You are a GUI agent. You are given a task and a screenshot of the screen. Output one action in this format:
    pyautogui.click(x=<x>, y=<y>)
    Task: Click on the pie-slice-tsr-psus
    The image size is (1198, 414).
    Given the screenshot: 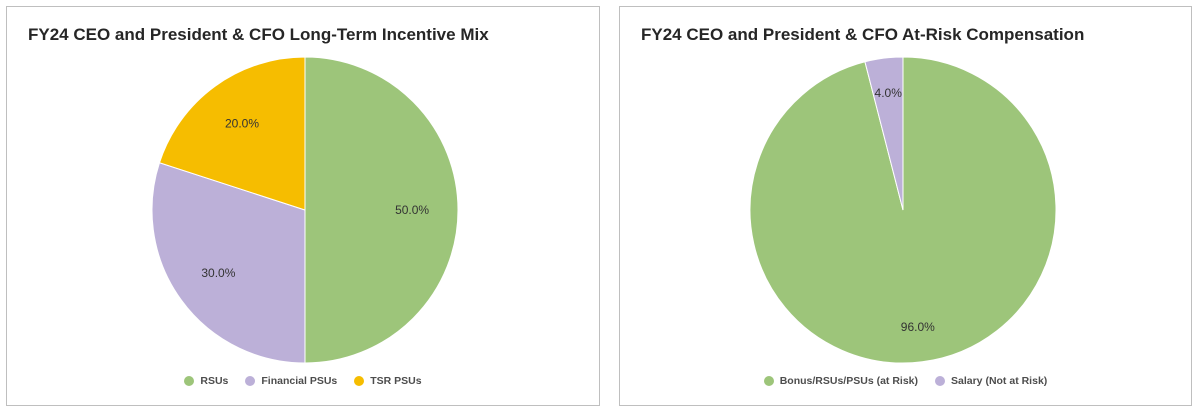 What is the action you would take?
    pyautogui.click(x=232, y=133)
    